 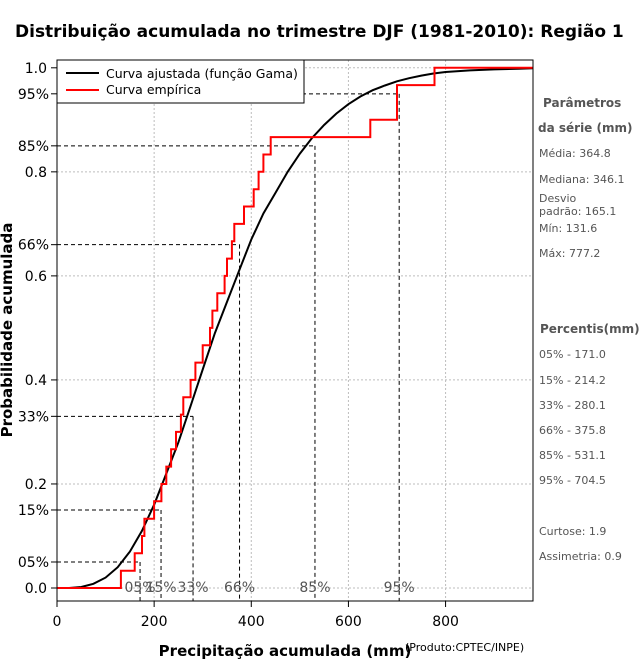 I want to click on x-tick-label: 600, so click(x=348, y=622).